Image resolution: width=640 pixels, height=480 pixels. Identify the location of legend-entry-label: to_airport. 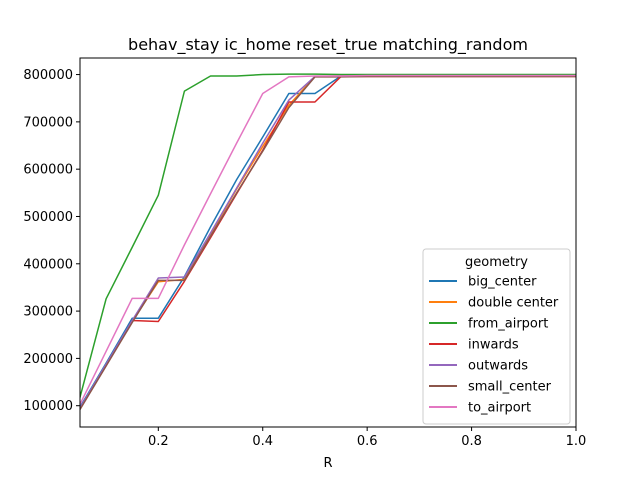
(499, 408).